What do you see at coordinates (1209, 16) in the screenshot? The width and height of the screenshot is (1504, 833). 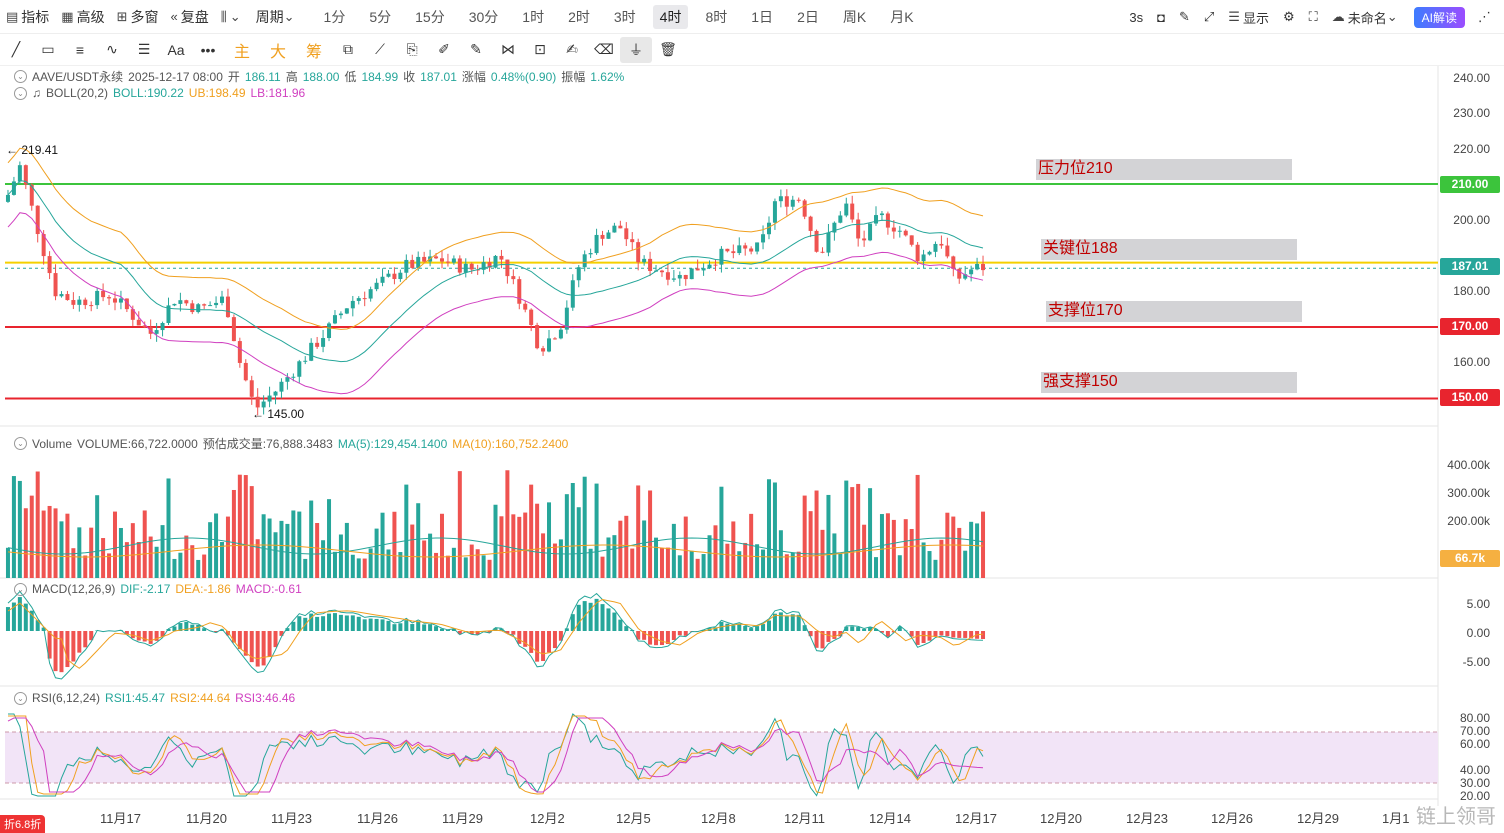 I see `expand-icon: ⤢` at bounding box center [1209, 16].